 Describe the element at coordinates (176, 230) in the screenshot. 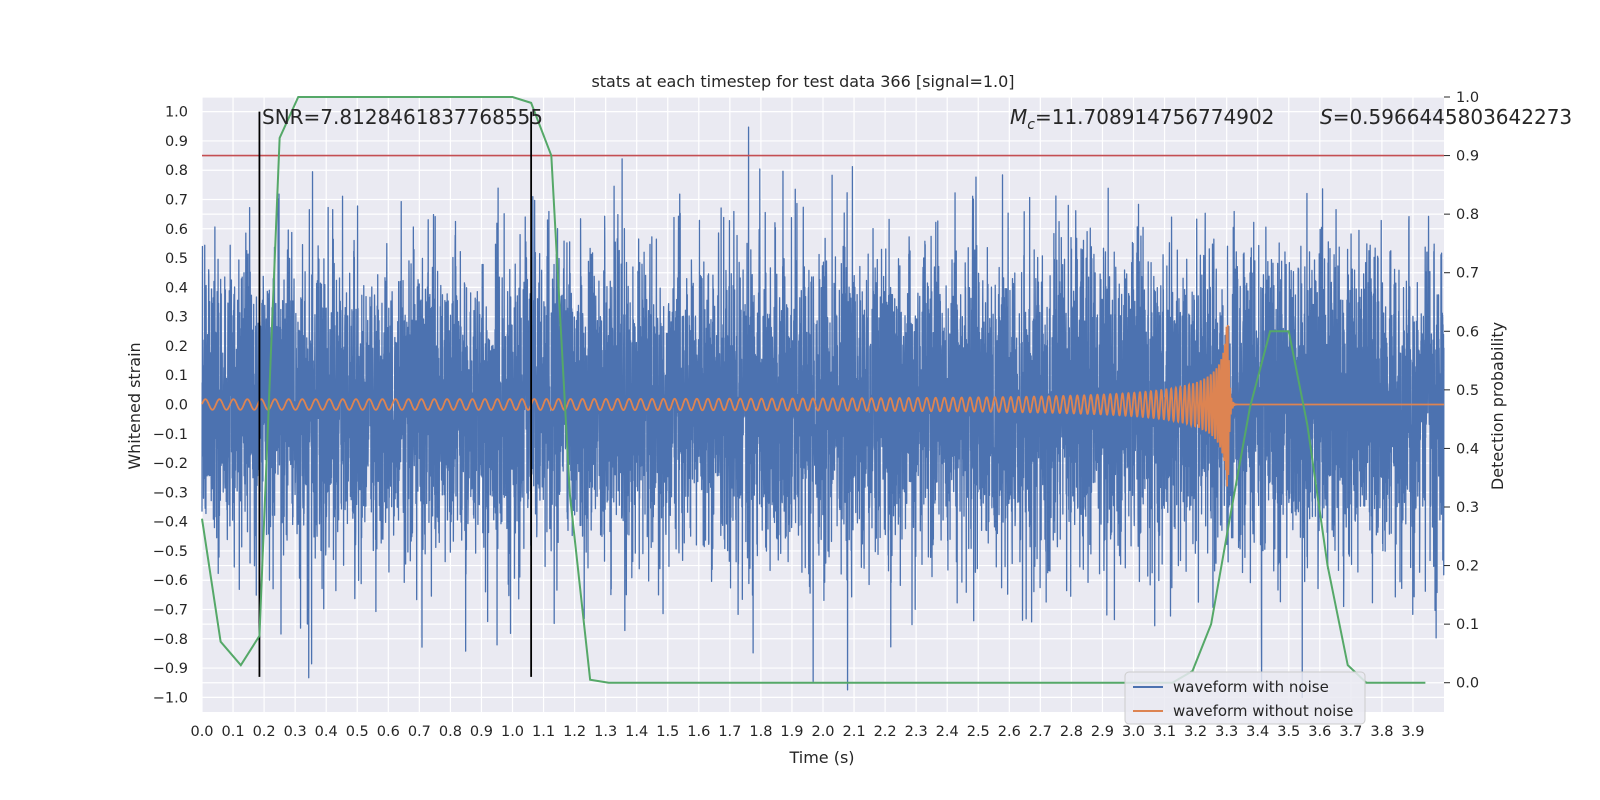

I see `y-tick-label: 0.6` at that location.